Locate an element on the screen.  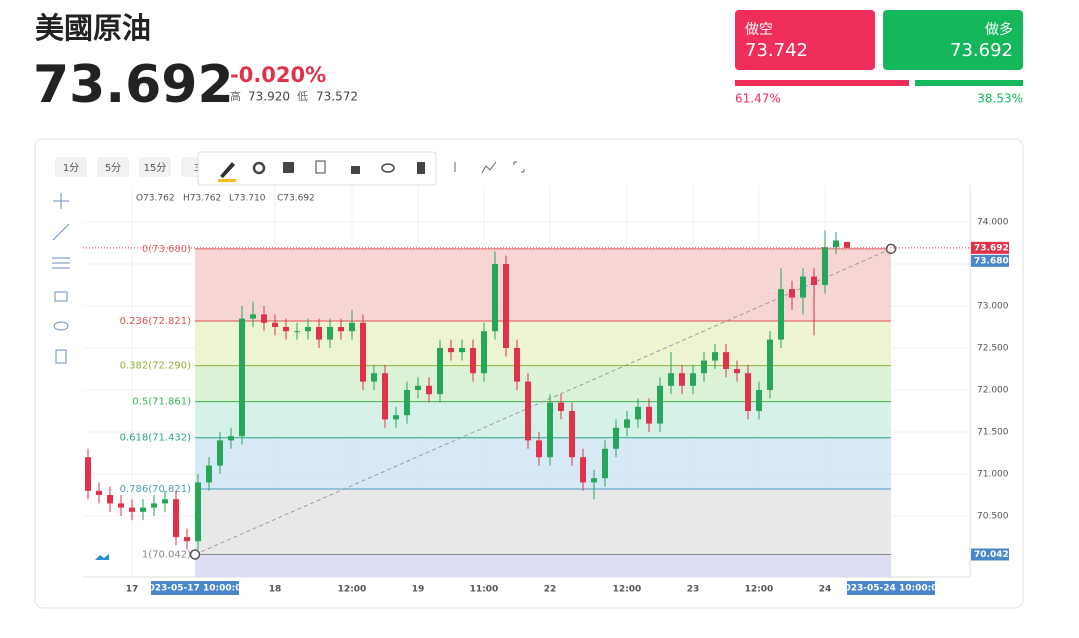
floating-toolbar is located at coordinates (317, 168).